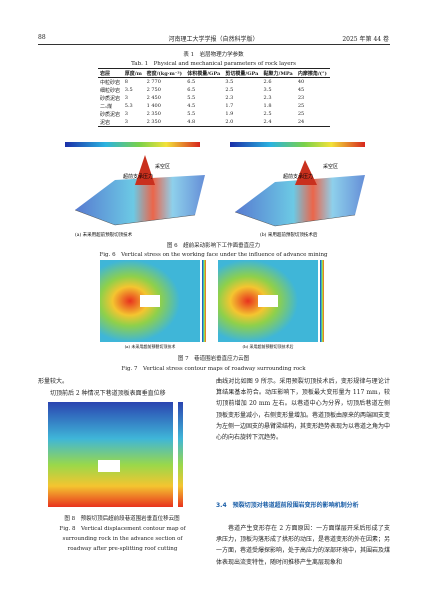  What do you see at coordinates (278, 73) in the screenshot?
I see `column-header: 黏聚力/MPa` at bounding box center [278, 73].